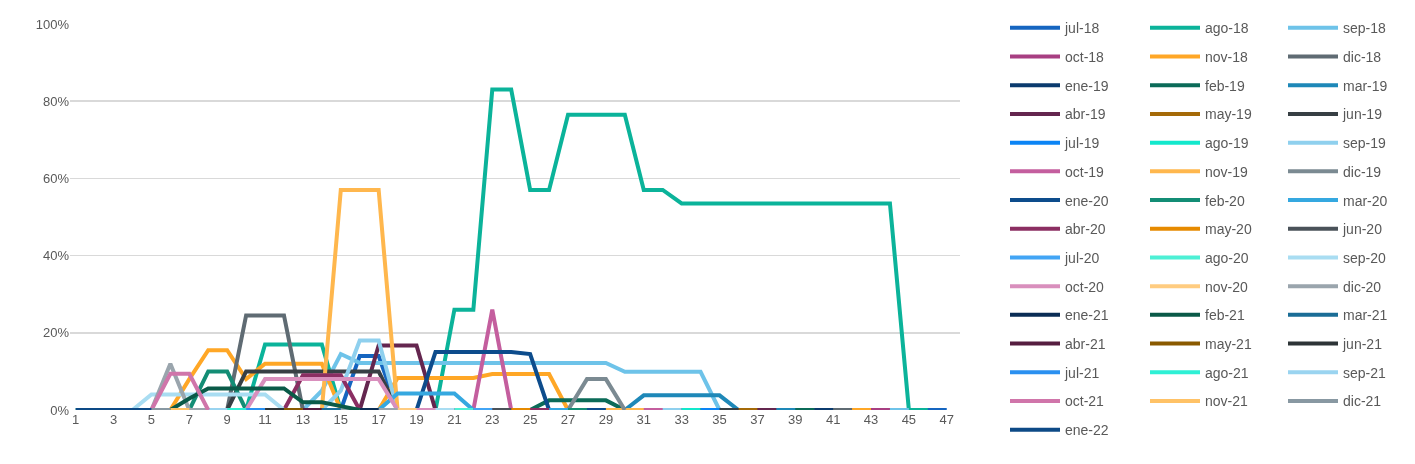 The height and width of the screenshot is (464, 1415). I want to click on x-tick-label: 47, so click(946, 419).